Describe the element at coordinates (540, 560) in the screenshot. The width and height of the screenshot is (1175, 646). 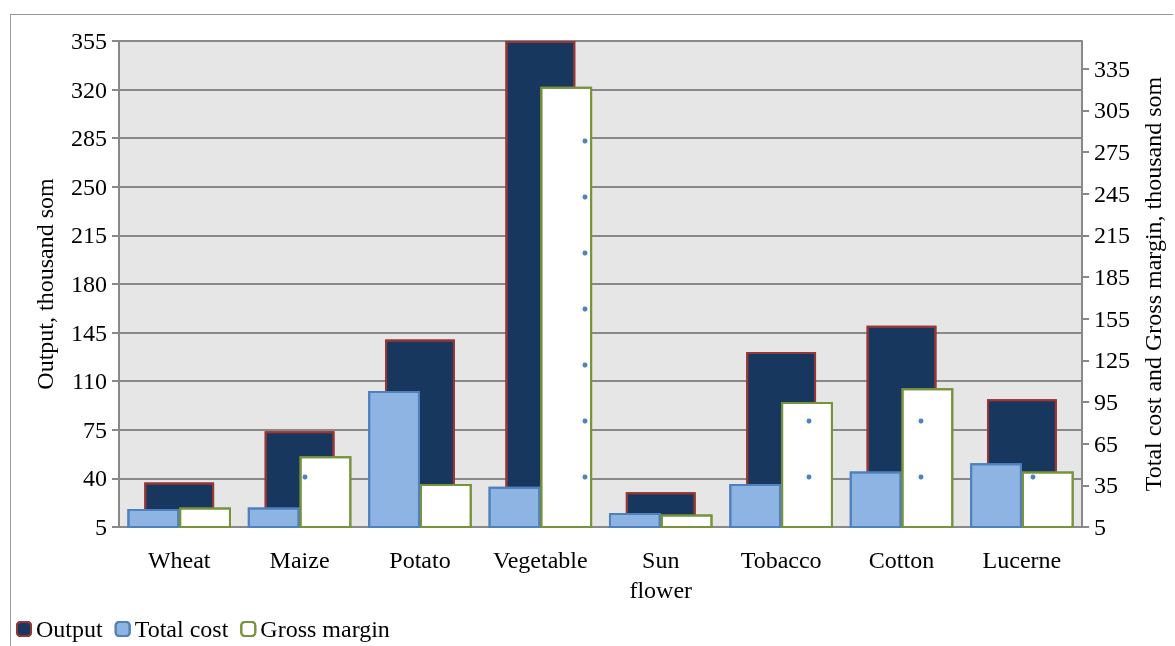
I see `x-tick-label: Vegetable` at that location.